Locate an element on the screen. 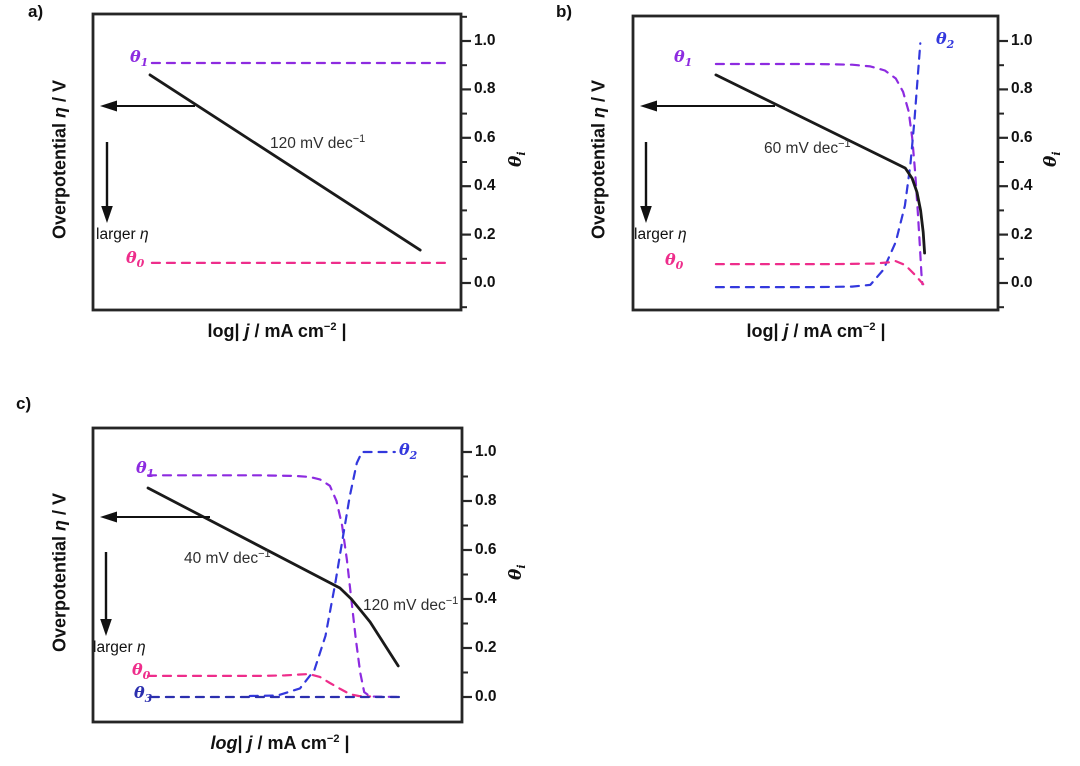 Image resolution: width=1080 pixels, height=766 pixels. panel-c-left-arrow-head is located at coordinates (108, 517).